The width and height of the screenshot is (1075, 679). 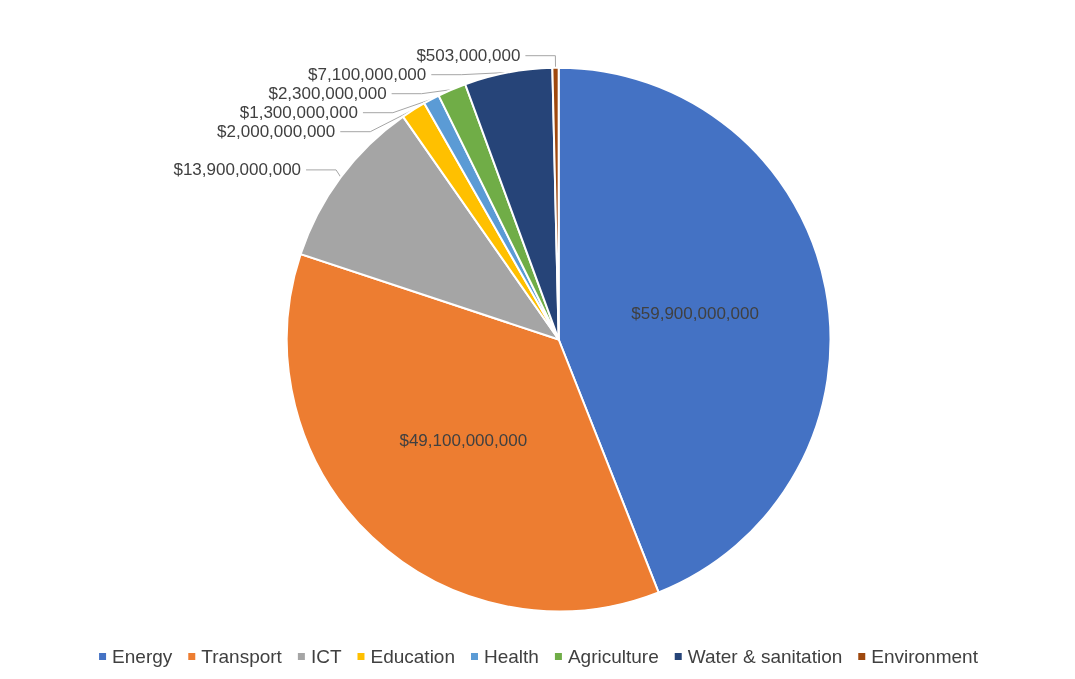 I want to click on legend-label: Water & sanitation, so click(x=765, y=656).